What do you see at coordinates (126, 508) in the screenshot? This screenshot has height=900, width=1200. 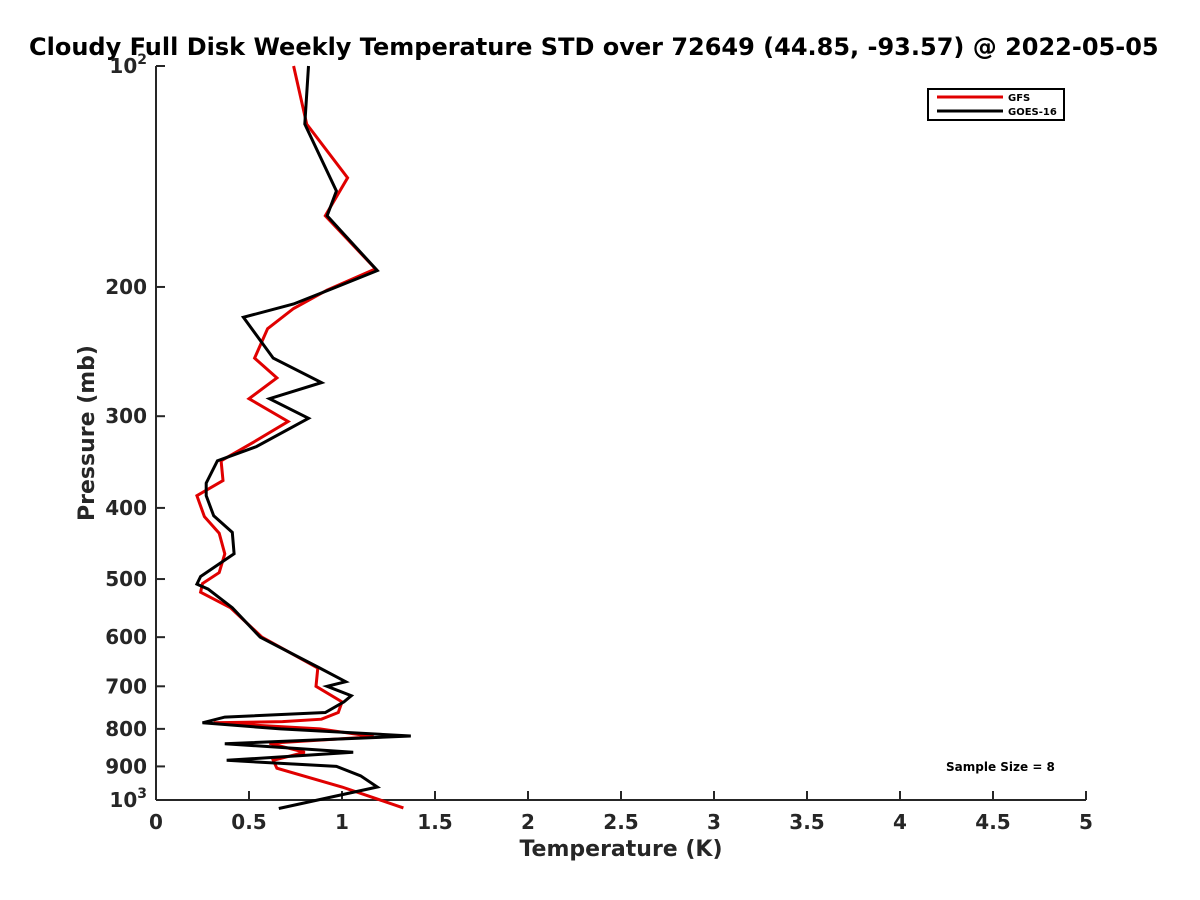 I see `y-tick-label: 400` at bounding box center [126, 508].